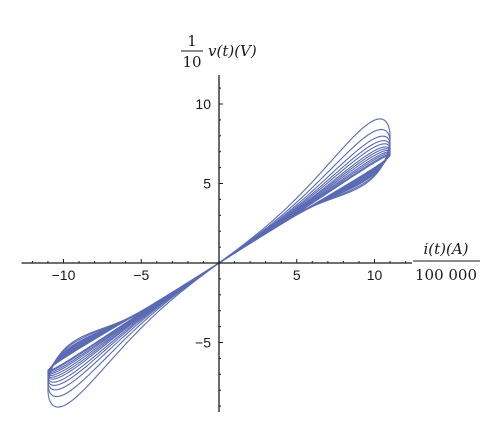 The height and width of the screenshot is (437, 500). Describe the element at coordinates (446, 262) in the screenshot. I see `x-axis-label: i(t)(A) 100 000` at that location.